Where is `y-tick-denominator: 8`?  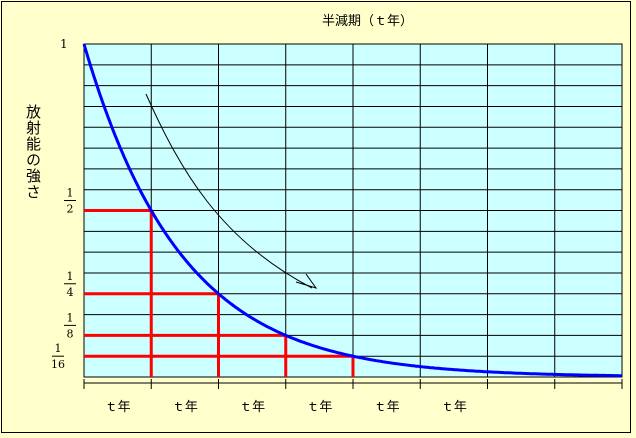 y-tick-denominator: 8 is located at coordinates (70, 333).